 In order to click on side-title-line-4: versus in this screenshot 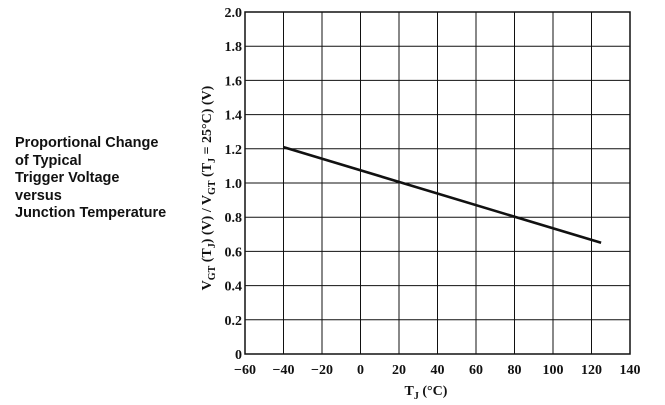, I will do `click(38, 195)`.